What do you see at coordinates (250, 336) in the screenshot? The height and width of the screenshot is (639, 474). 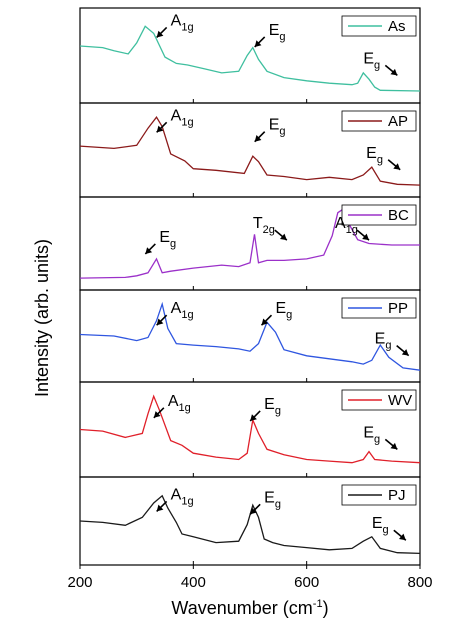 I see `spectrum-line-pp` at bounding box center [250, 336].